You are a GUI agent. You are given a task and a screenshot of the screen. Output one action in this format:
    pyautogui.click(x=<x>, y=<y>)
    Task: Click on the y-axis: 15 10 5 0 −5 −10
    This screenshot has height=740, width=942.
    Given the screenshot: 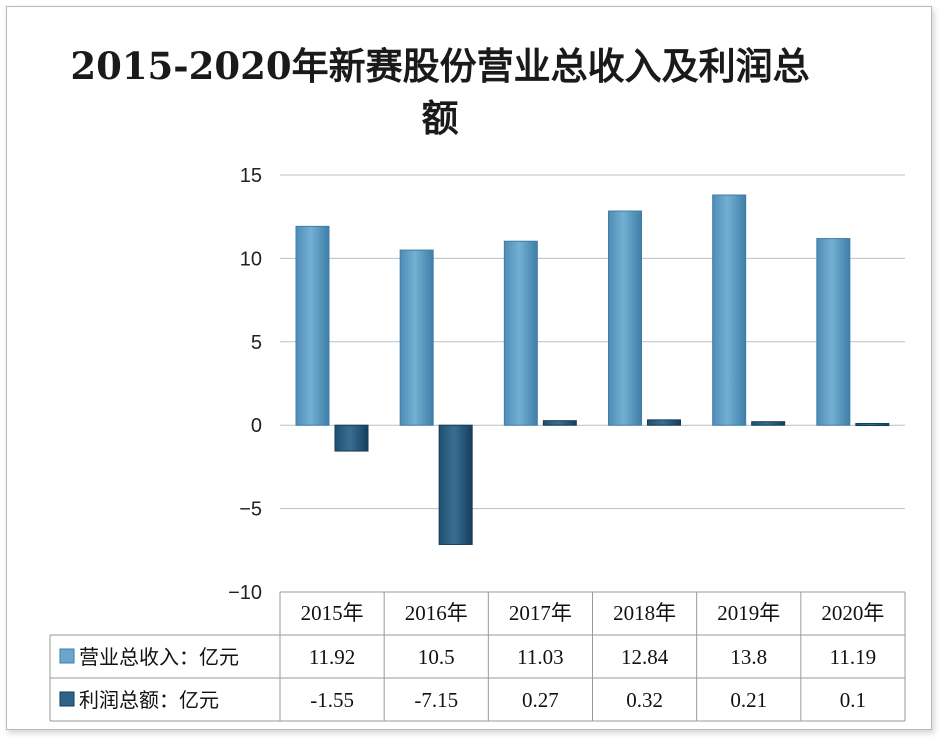 What is the action you would take?
    pyautogui.click(x=245, y=384)
    